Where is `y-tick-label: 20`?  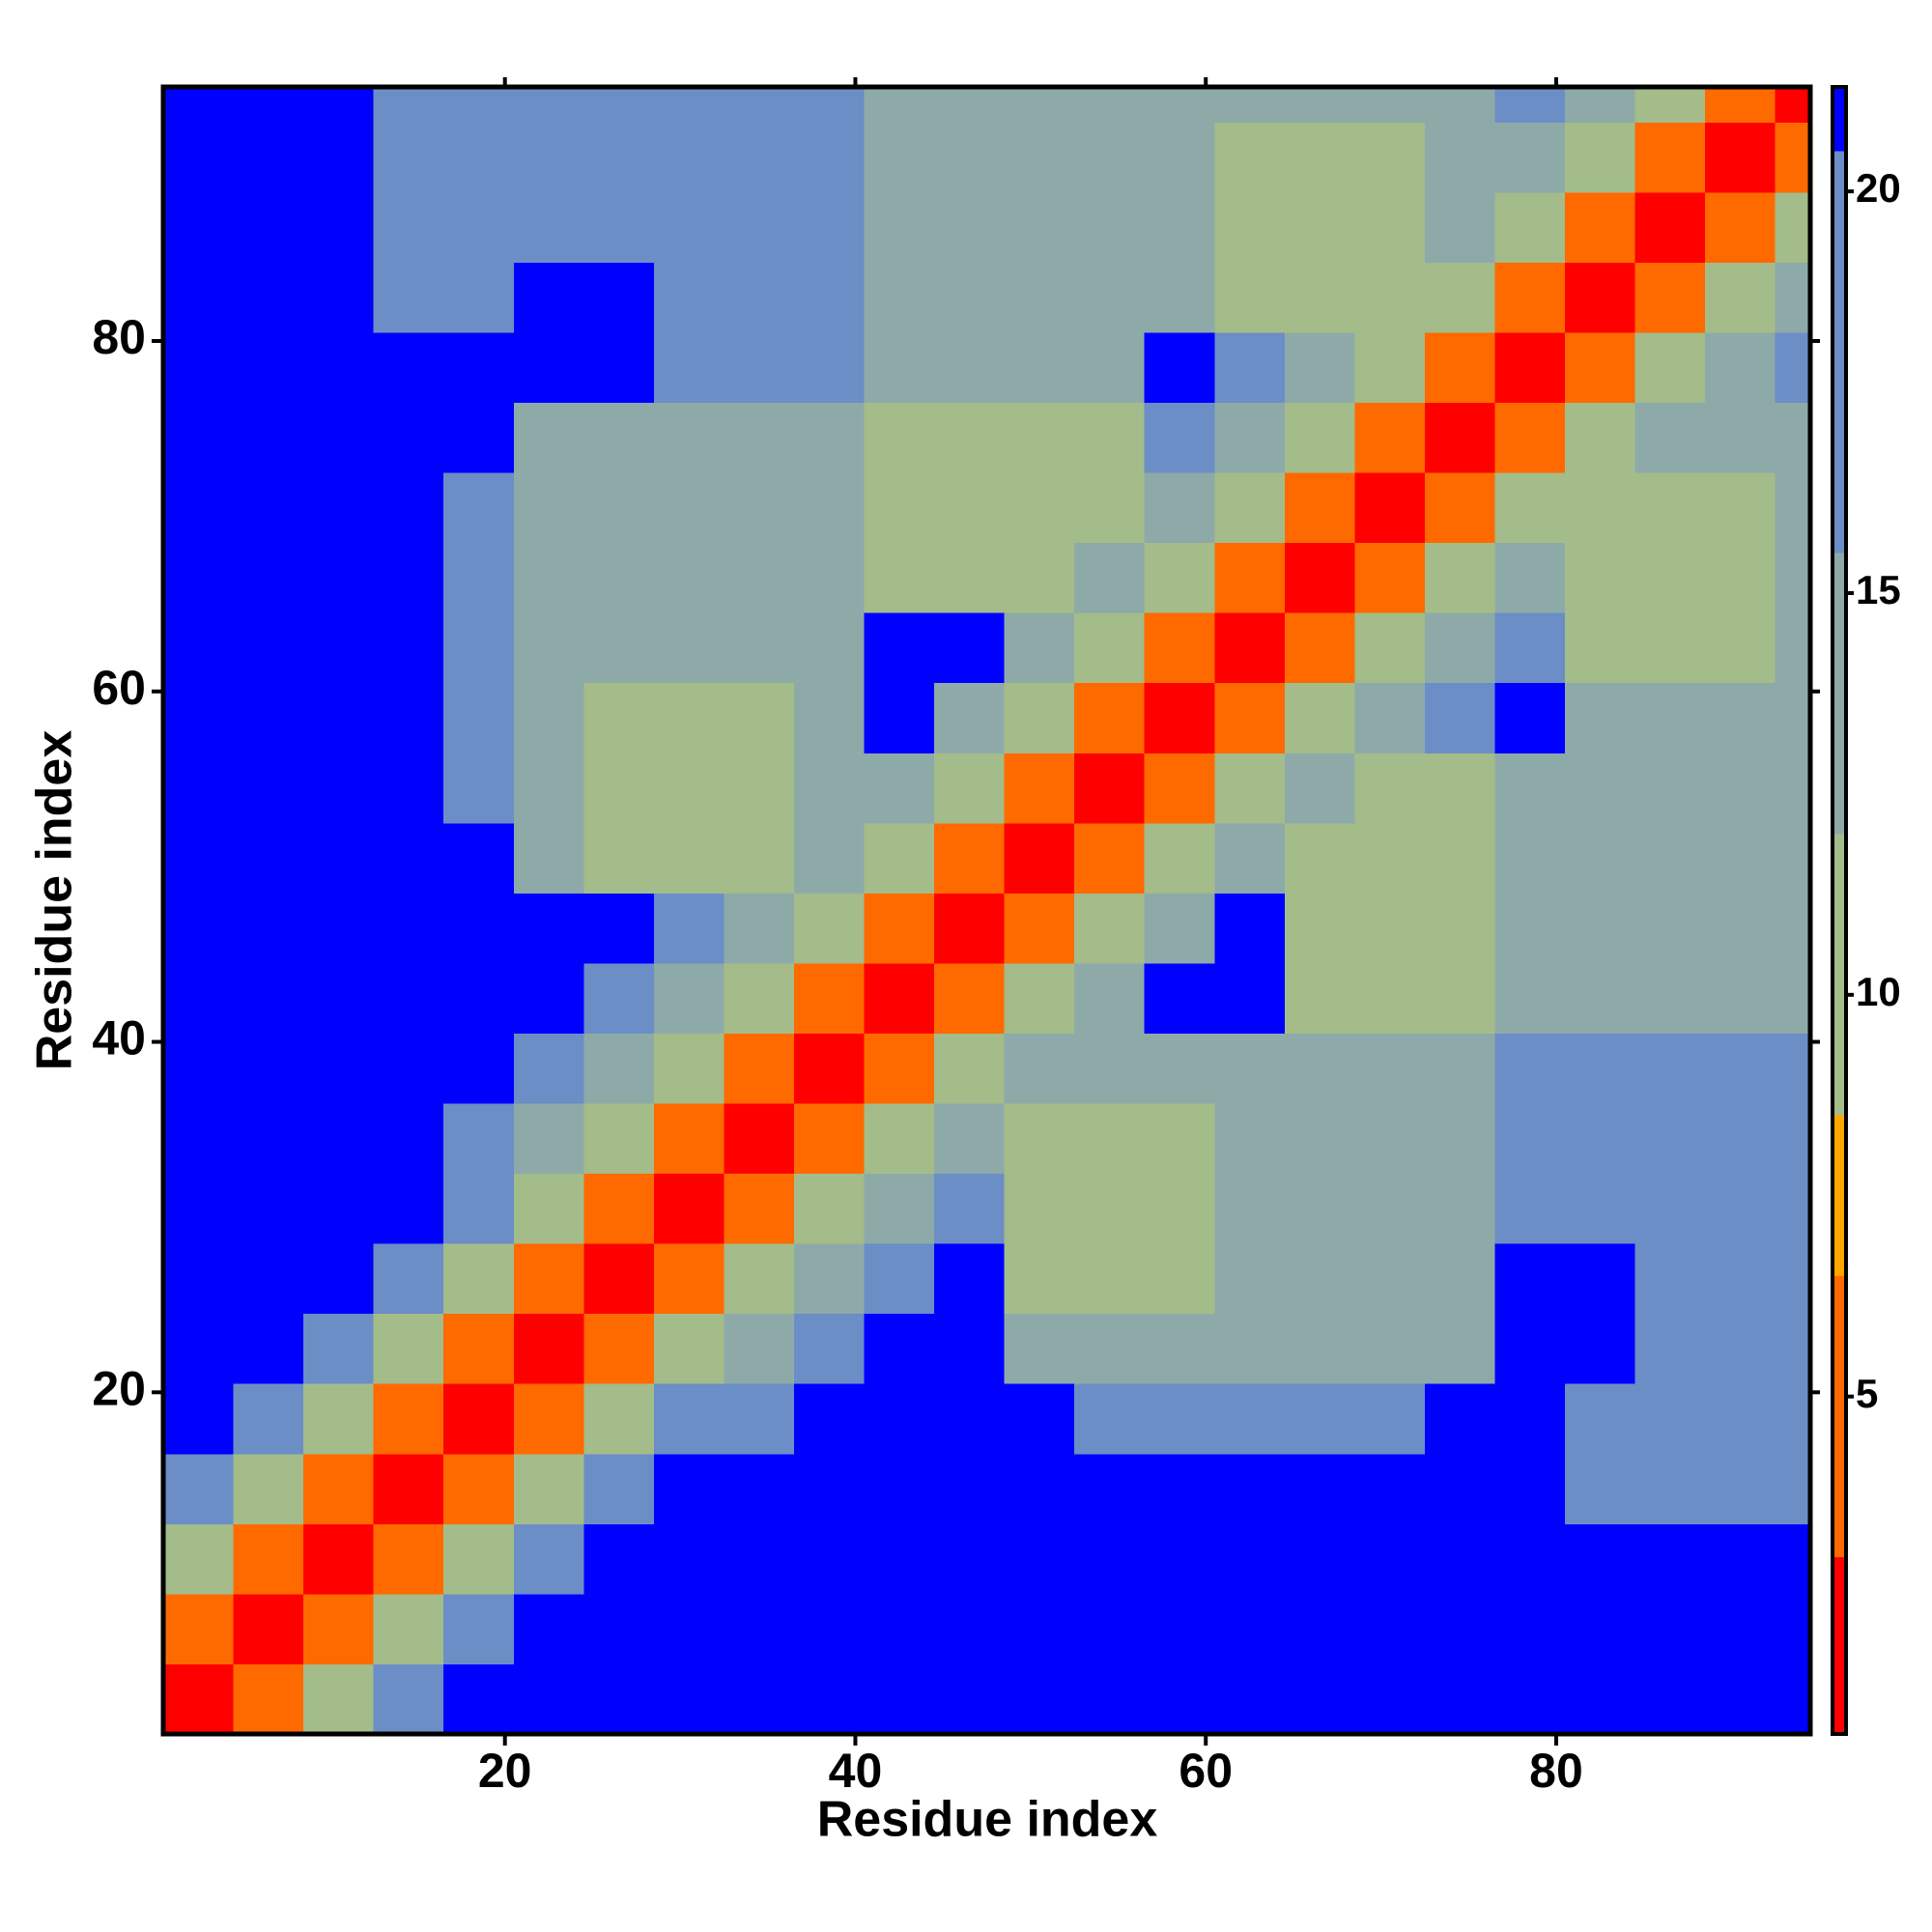 y-tick-label: 20 is located at coordinates (119, 1389).